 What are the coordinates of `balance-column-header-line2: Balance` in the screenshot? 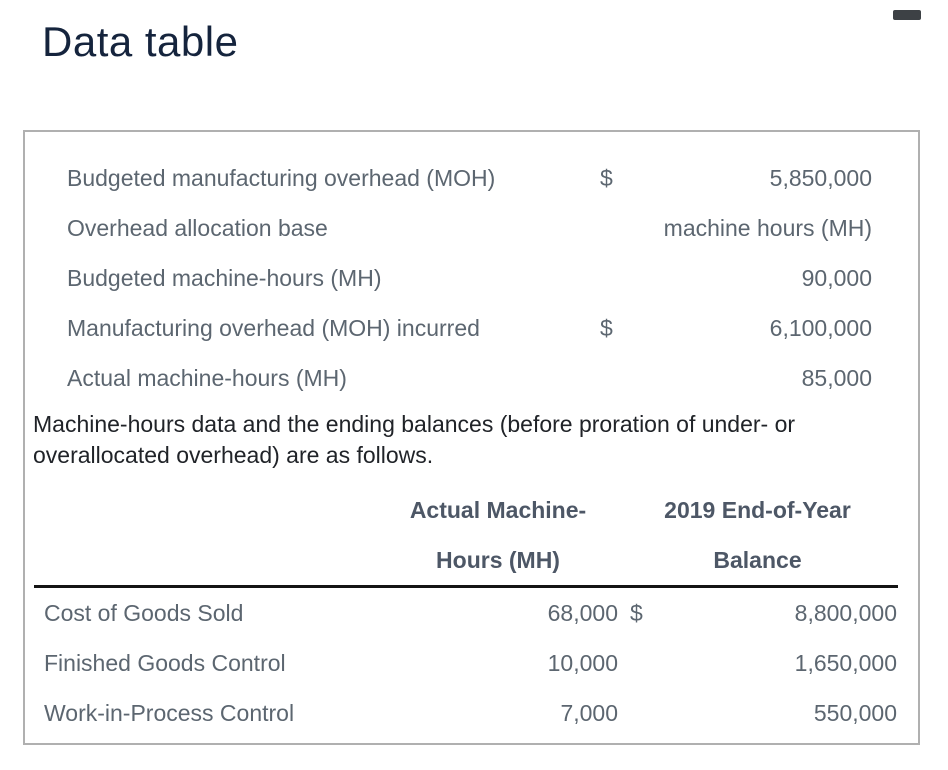 It's located at (757, 559).